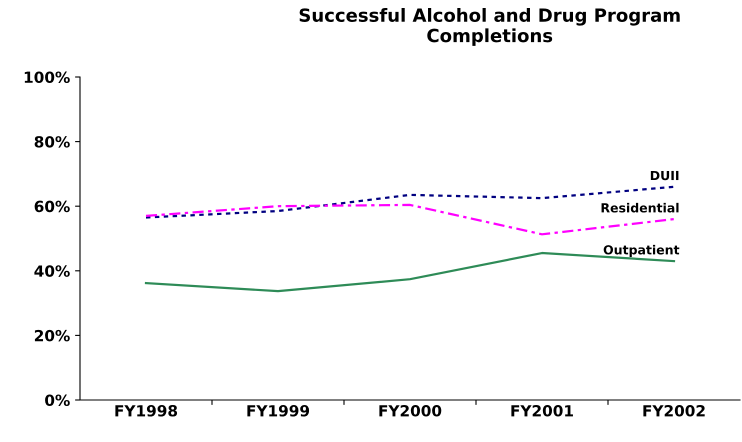  What do you see at coordinates (410, 410) in the screenshot?
I see `x-tick-label: FY2000` at bounding box center [410, 410].